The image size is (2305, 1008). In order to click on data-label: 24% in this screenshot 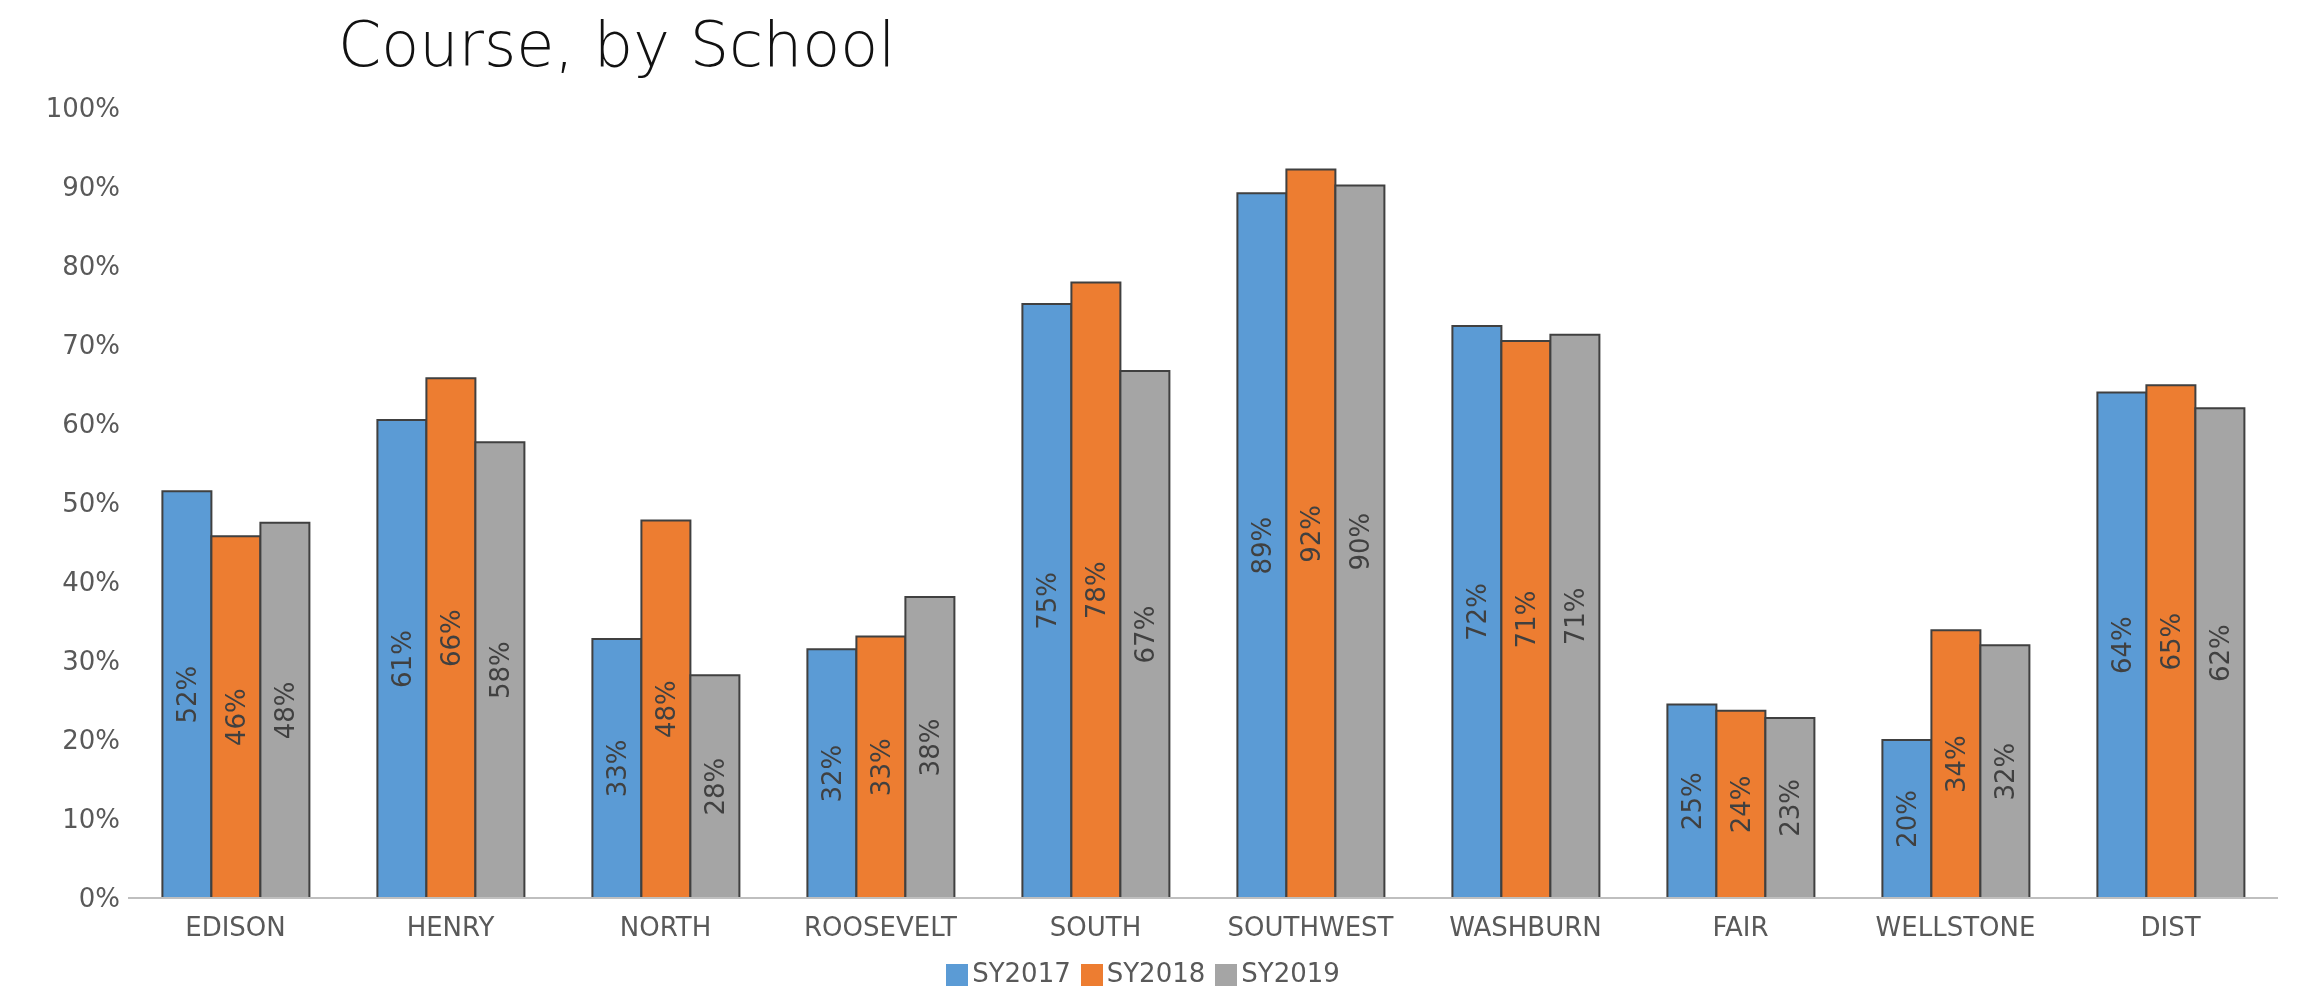, I will do `click(1740, 804)`.